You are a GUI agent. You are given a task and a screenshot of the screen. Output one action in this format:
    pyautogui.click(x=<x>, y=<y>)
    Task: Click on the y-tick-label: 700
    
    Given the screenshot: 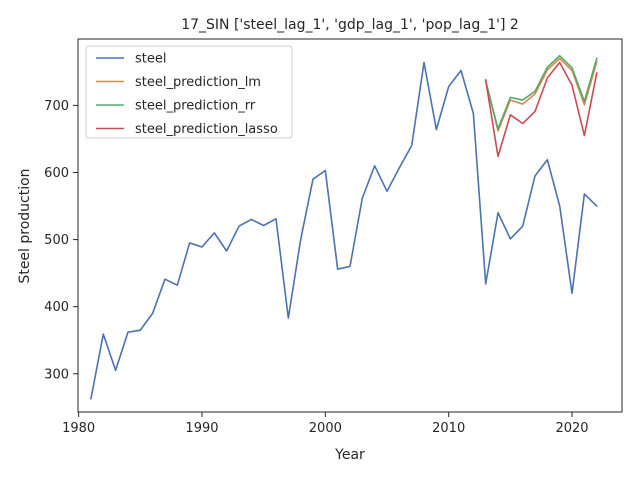 What is the action you would take?
    pyautogui.click(x=56, y=106)
    